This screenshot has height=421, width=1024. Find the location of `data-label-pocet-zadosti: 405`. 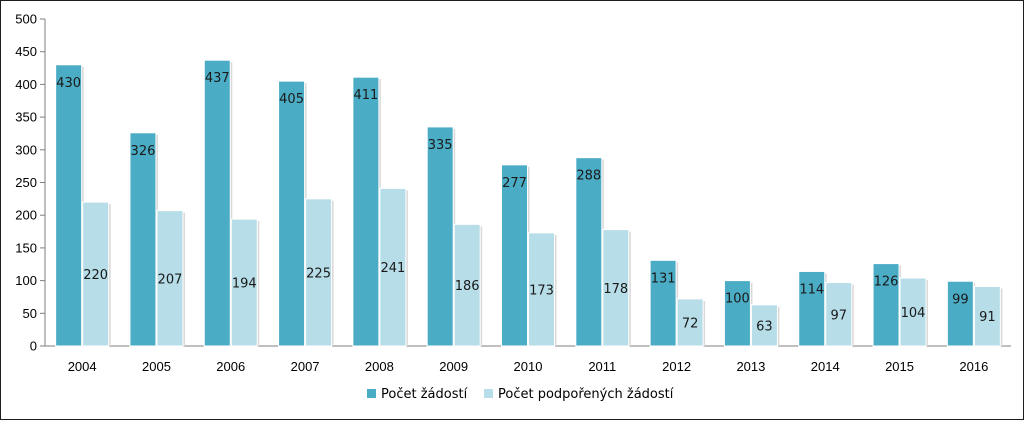

data-label-pocet-zadosti: 405 is located at coordinates (291, 99).